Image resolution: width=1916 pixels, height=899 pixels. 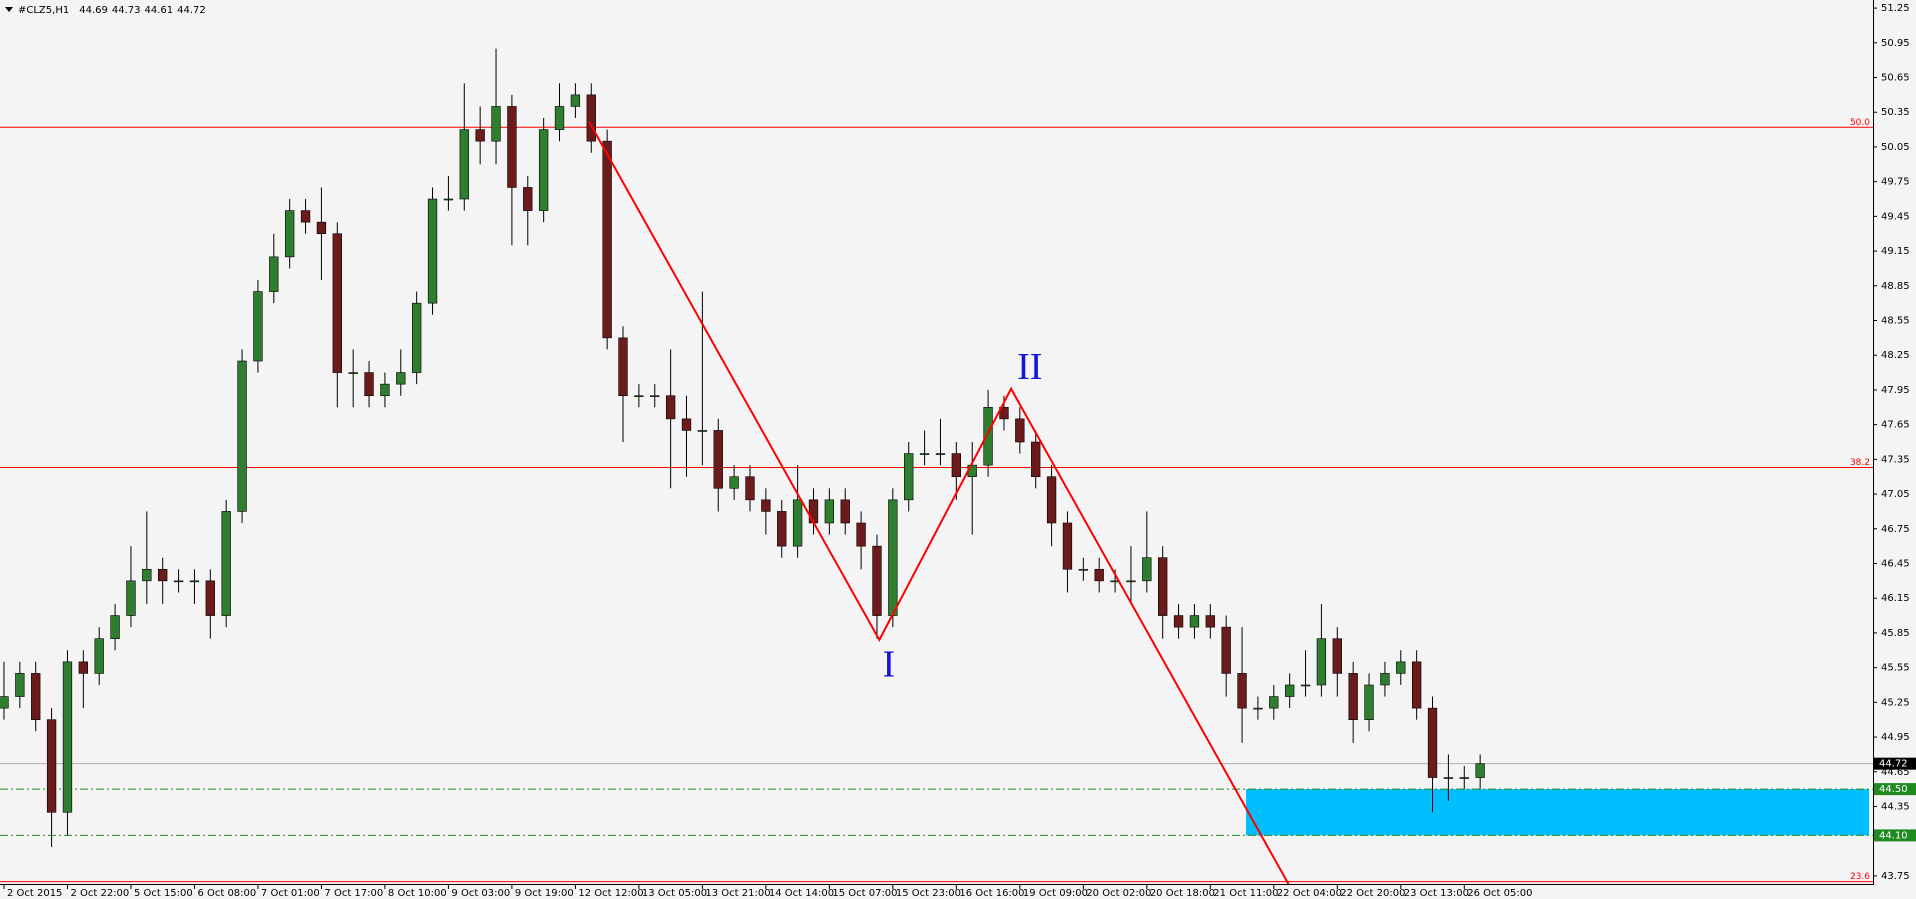 What do you see at coordinates (1860, 463) in the screenshot?
I see `fib-level-label: 38.2` at bounding box center [1860, 463].